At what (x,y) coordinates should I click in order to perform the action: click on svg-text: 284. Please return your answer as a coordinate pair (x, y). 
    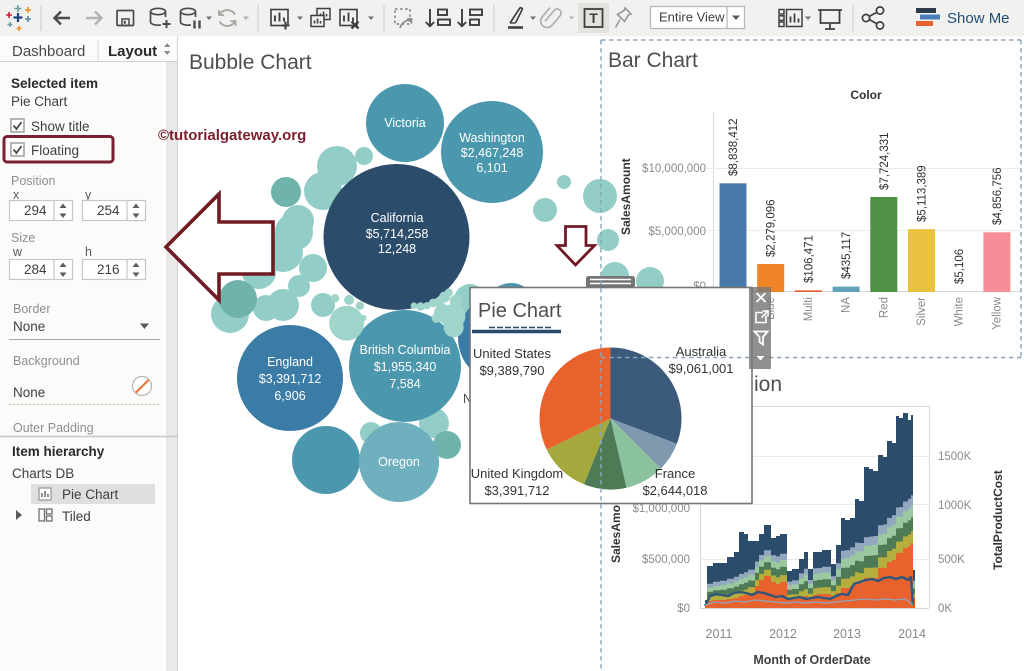
    Looking at the image, I should click on (35, 269).